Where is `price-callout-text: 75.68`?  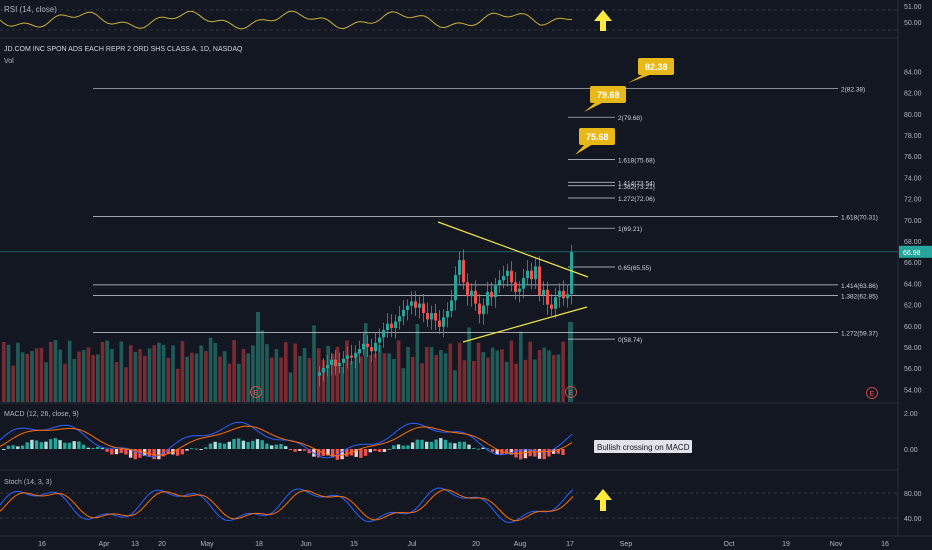
price-callout-text: 75.68 is located at coordinates (597, 137).